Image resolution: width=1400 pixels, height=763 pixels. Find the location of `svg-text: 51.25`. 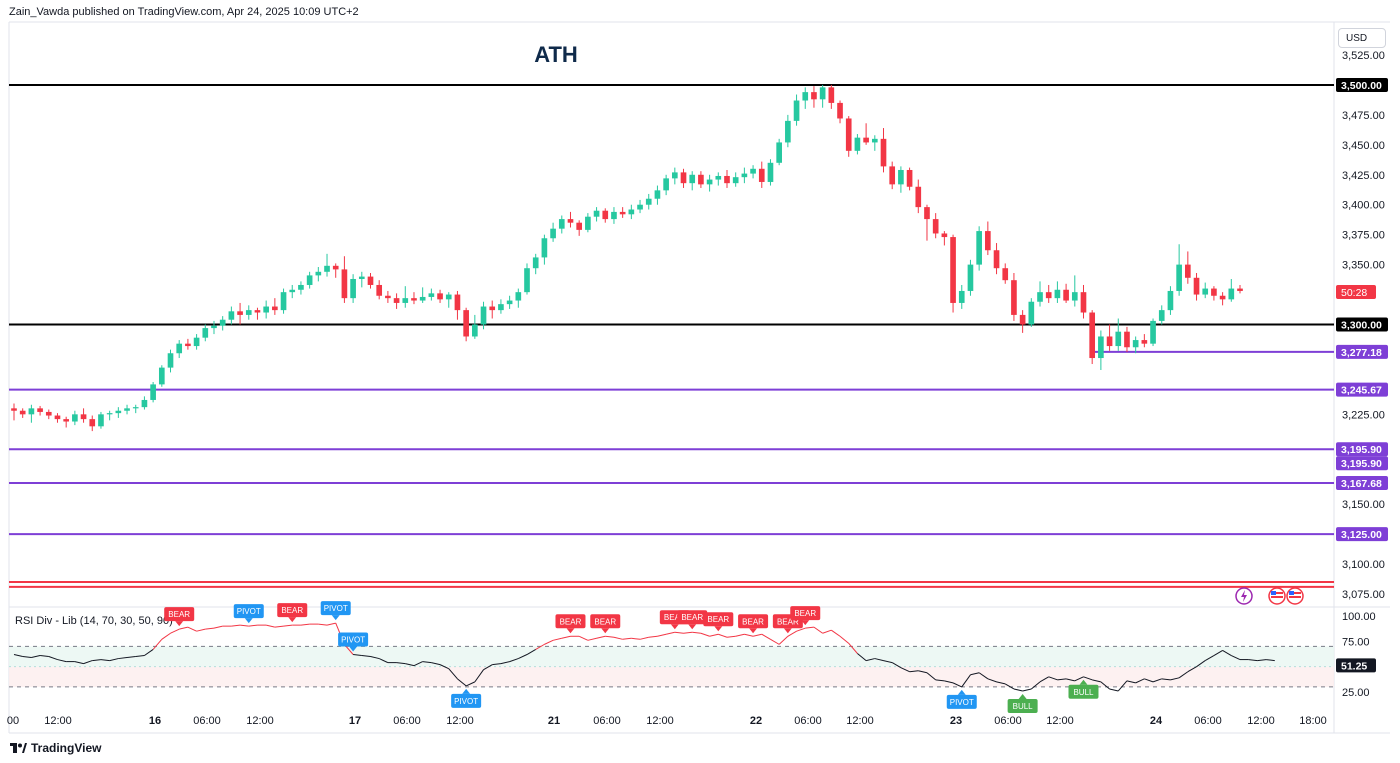

svg-text: 51.25 is located at coordinates (1354, 666).